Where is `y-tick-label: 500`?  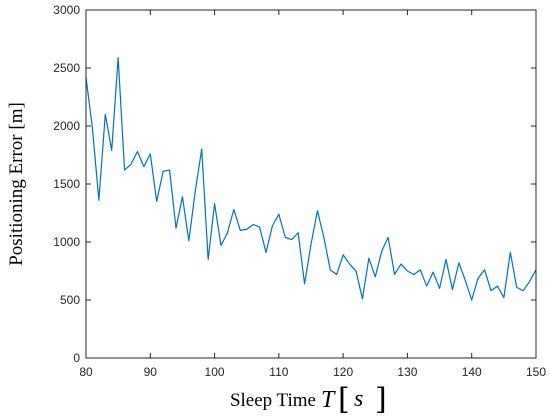
y-tick-label: 500 is located at coordinates (70, 300).